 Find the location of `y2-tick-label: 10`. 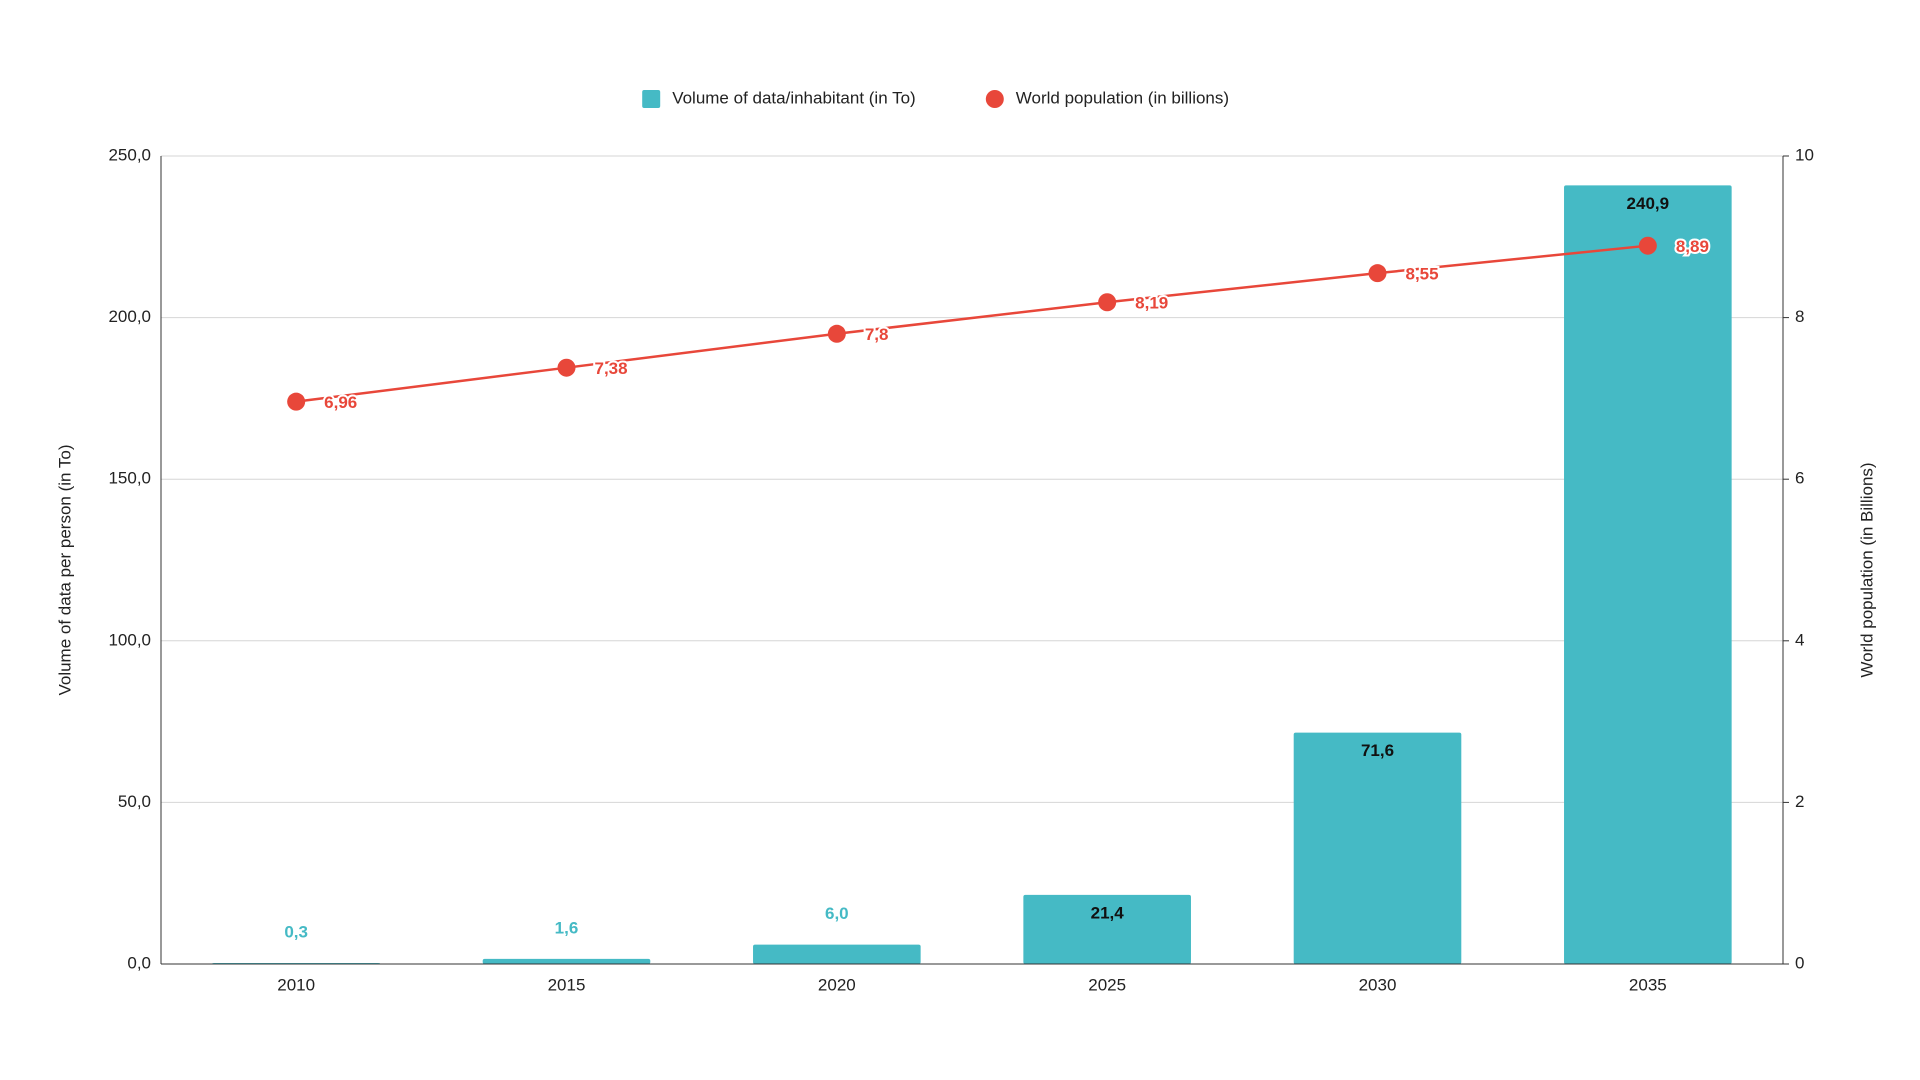

y2-tick-label: 10 is located at coordinates (1804, 154).